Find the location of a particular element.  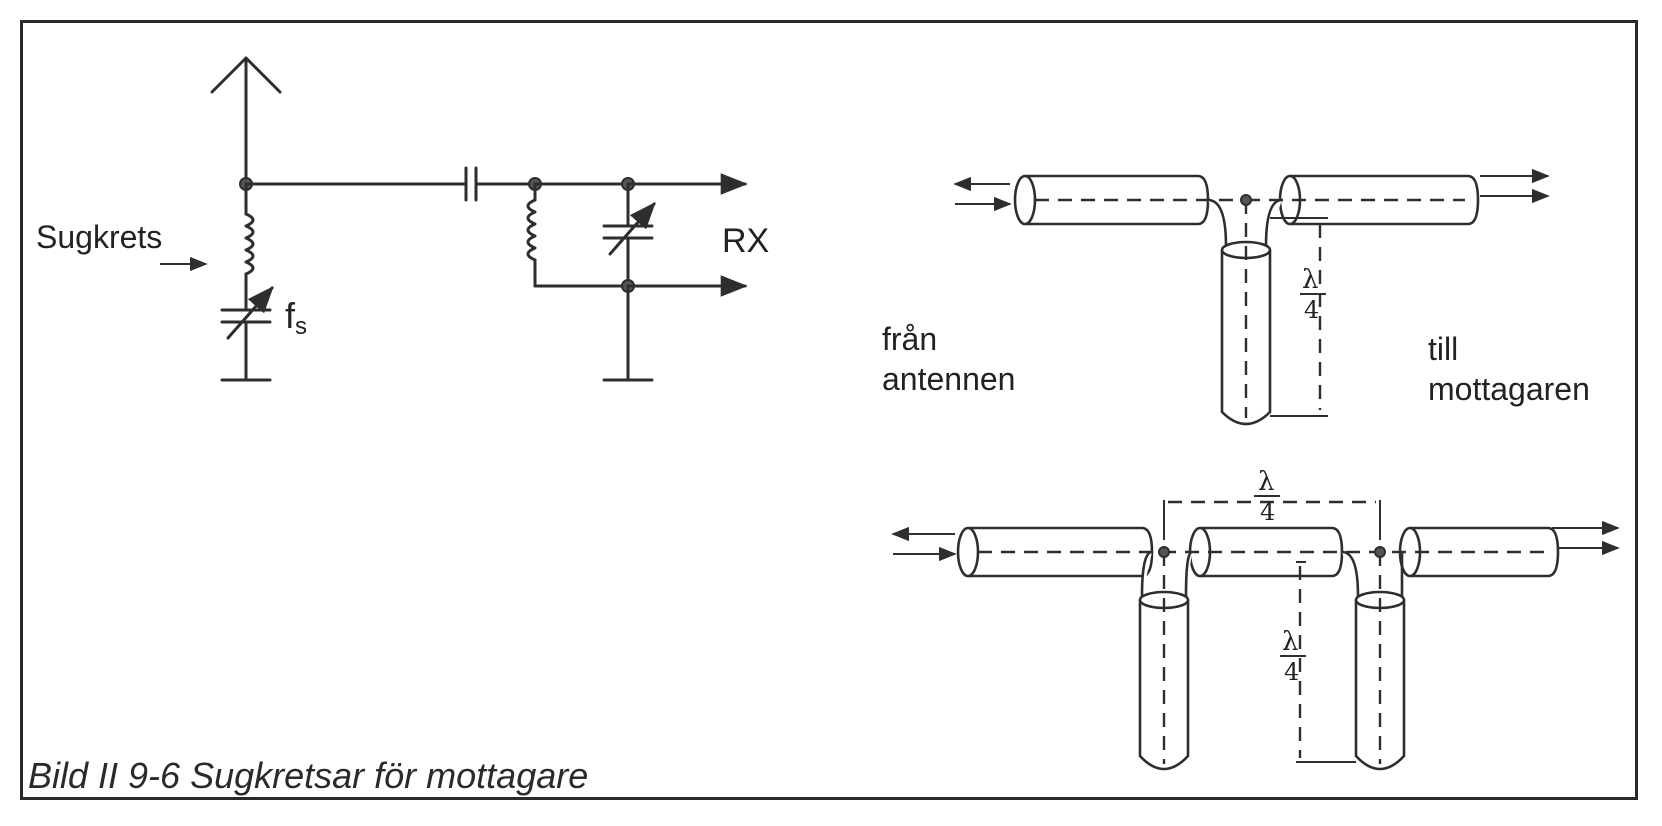

label-from-line1: från is located at coordinates (909, 339).